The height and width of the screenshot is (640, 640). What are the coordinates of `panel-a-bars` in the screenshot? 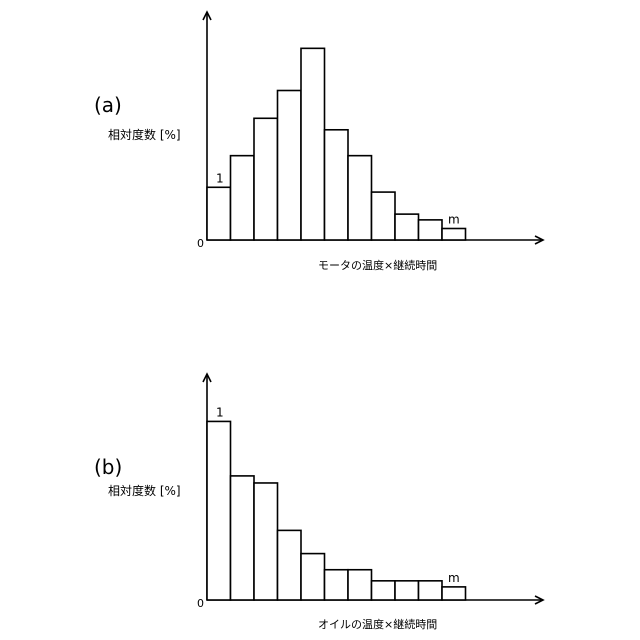 It's located at (336, 144).